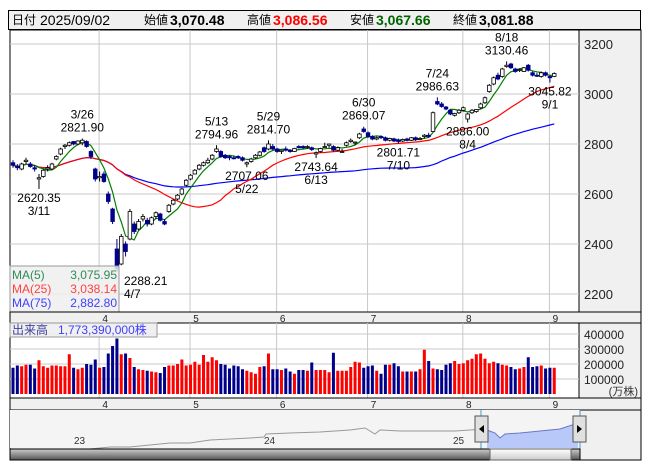 The image size is (653, 470). Describe the element at coordinates (270, 441) in the screenshot. I see `navigator-year-label: 24` at that location.